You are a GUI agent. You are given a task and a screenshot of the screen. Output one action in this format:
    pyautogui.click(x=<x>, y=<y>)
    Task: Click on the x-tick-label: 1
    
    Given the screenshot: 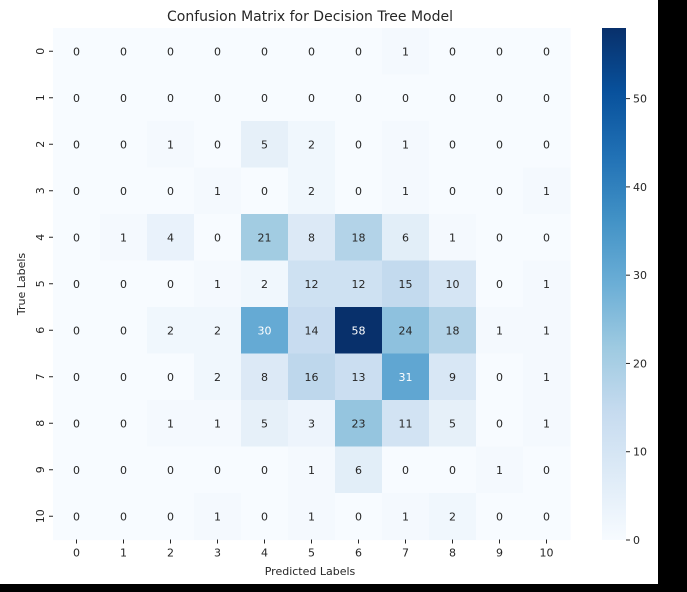 What is the action you would take?
    pyautogui.click(x=123, y=553)
    